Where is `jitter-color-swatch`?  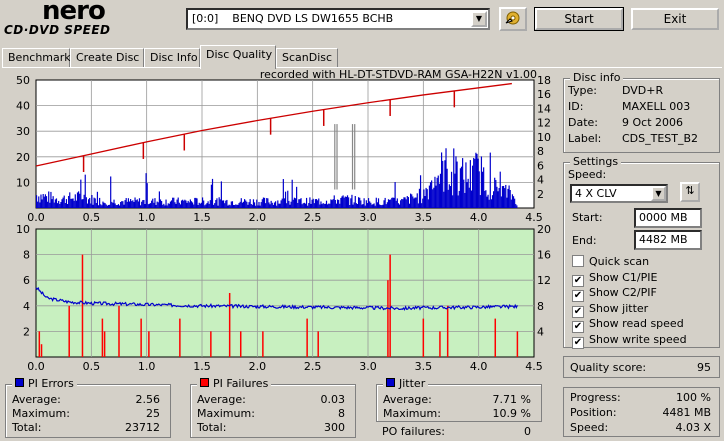
jitter-color-swatch is located at coordinates (390, 382).